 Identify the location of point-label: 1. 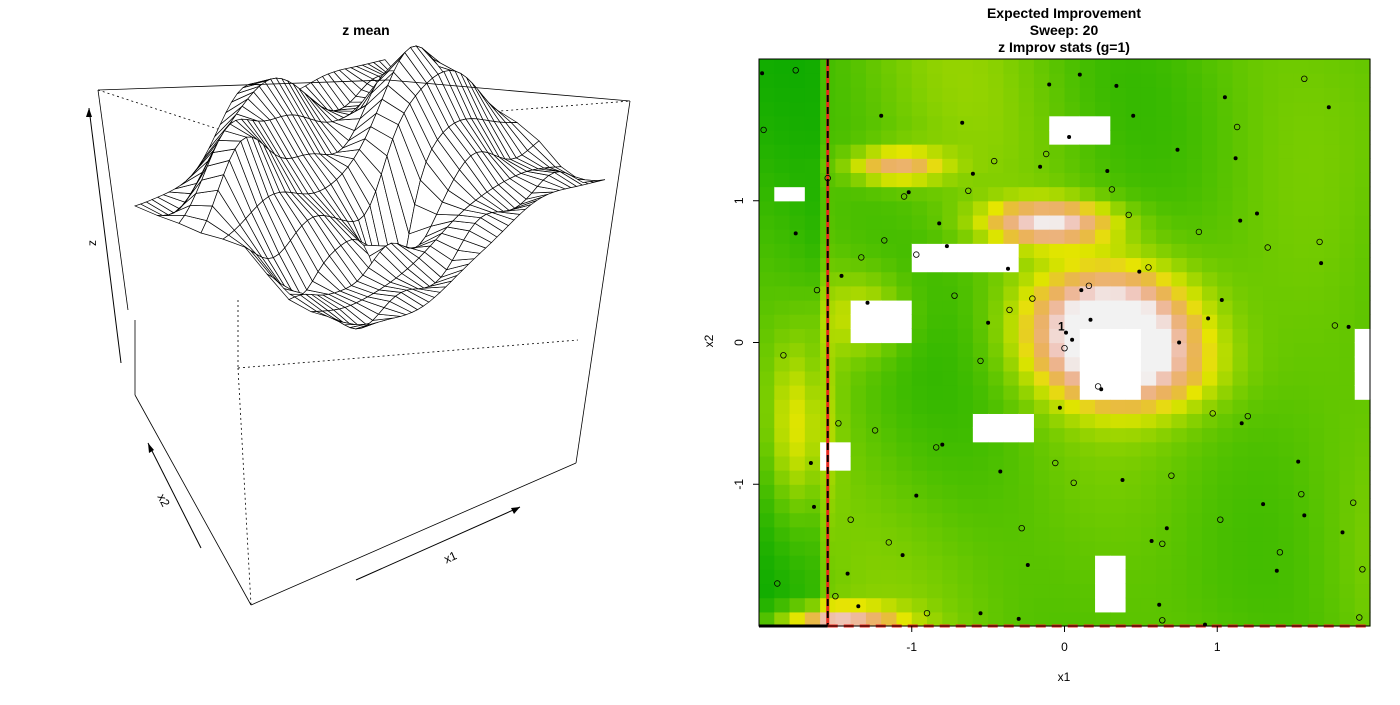
(1061, 327).